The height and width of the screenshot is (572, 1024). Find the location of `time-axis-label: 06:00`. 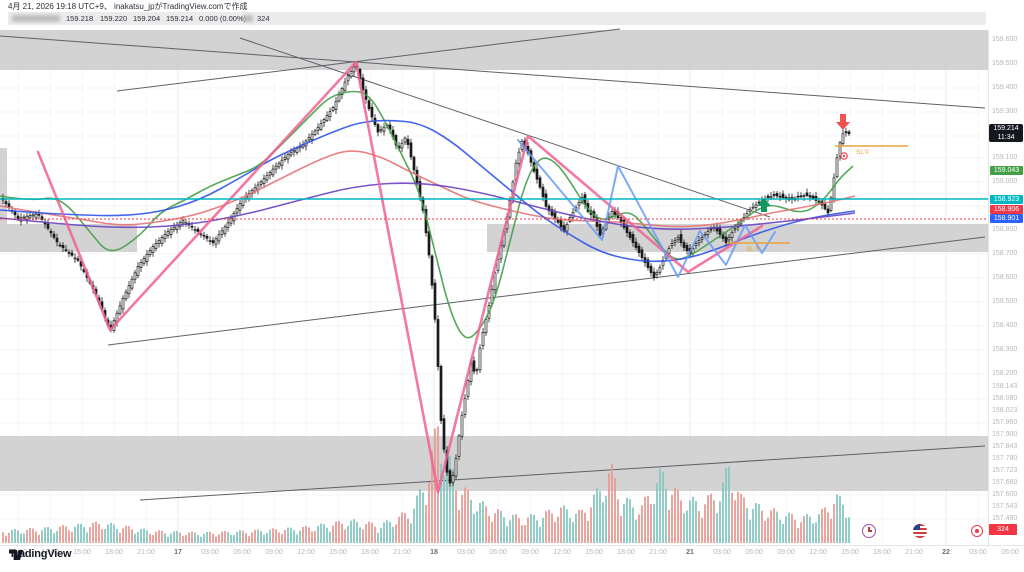

time-axis-label: 06:00 is located at coordinates (754, 552).